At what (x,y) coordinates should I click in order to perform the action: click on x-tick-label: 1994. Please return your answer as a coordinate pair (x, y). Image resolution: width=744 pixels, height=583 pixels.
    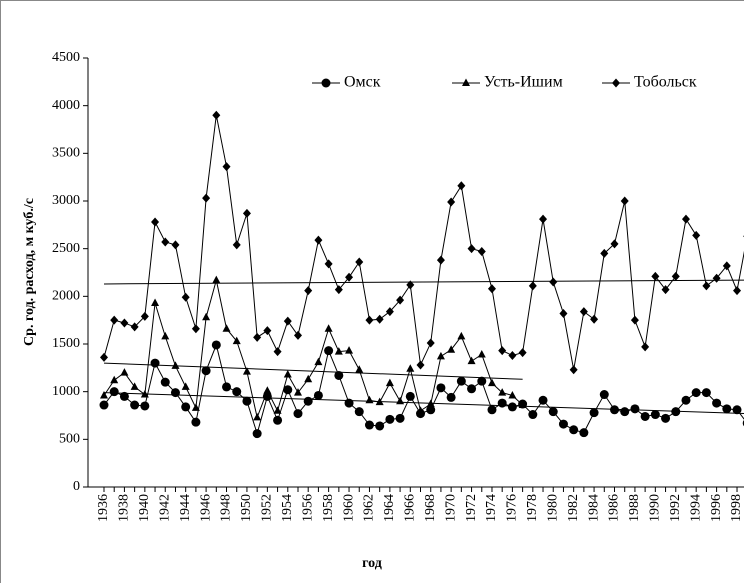
    Looking at the image, I should click on (695, 508).